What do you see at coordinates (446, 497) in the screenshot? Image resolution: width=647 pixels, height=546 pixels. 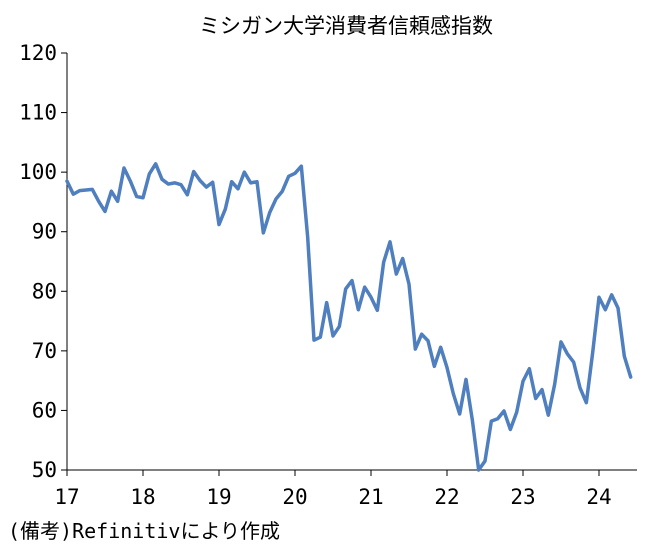 I see `x-tick-label: 22` at bounding box center [446, 497].